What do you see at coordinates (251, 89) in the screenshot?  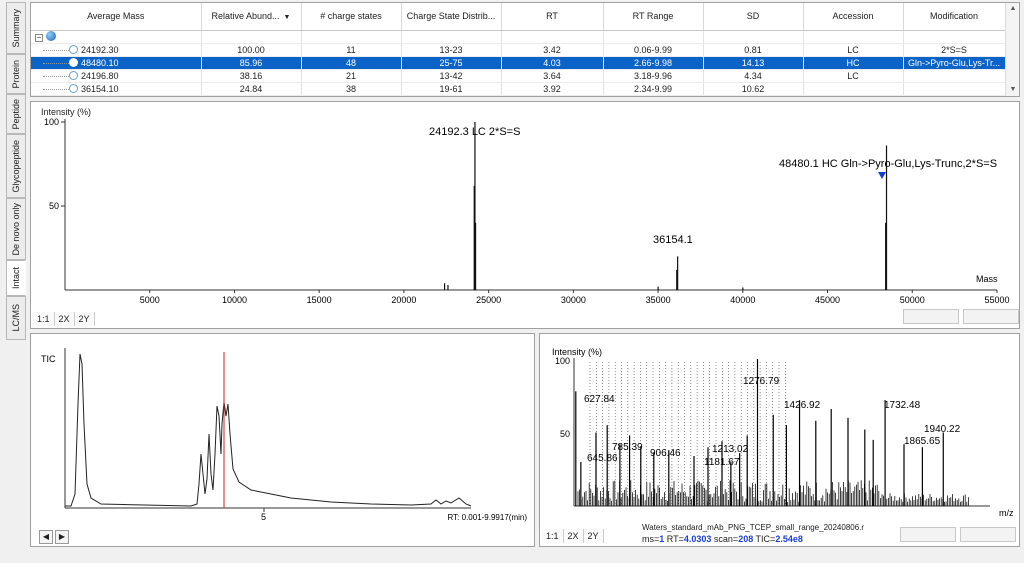 I see `cell-abundance: 24.84` at bounding box center [251, 89].